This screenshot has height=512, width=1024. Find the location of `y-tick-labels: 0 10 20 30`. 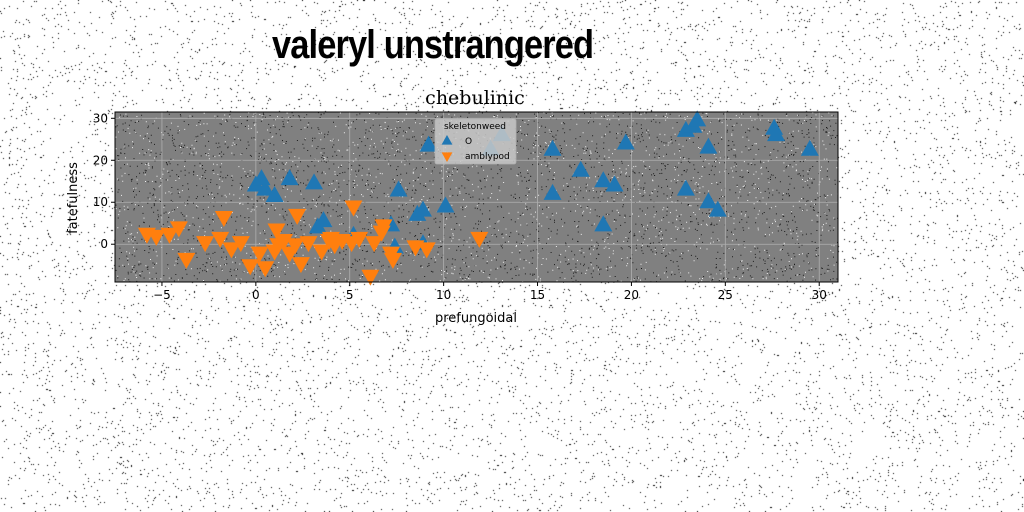

y-tick-labels: 0 10 20 30 is located at coordinates (104, 181).